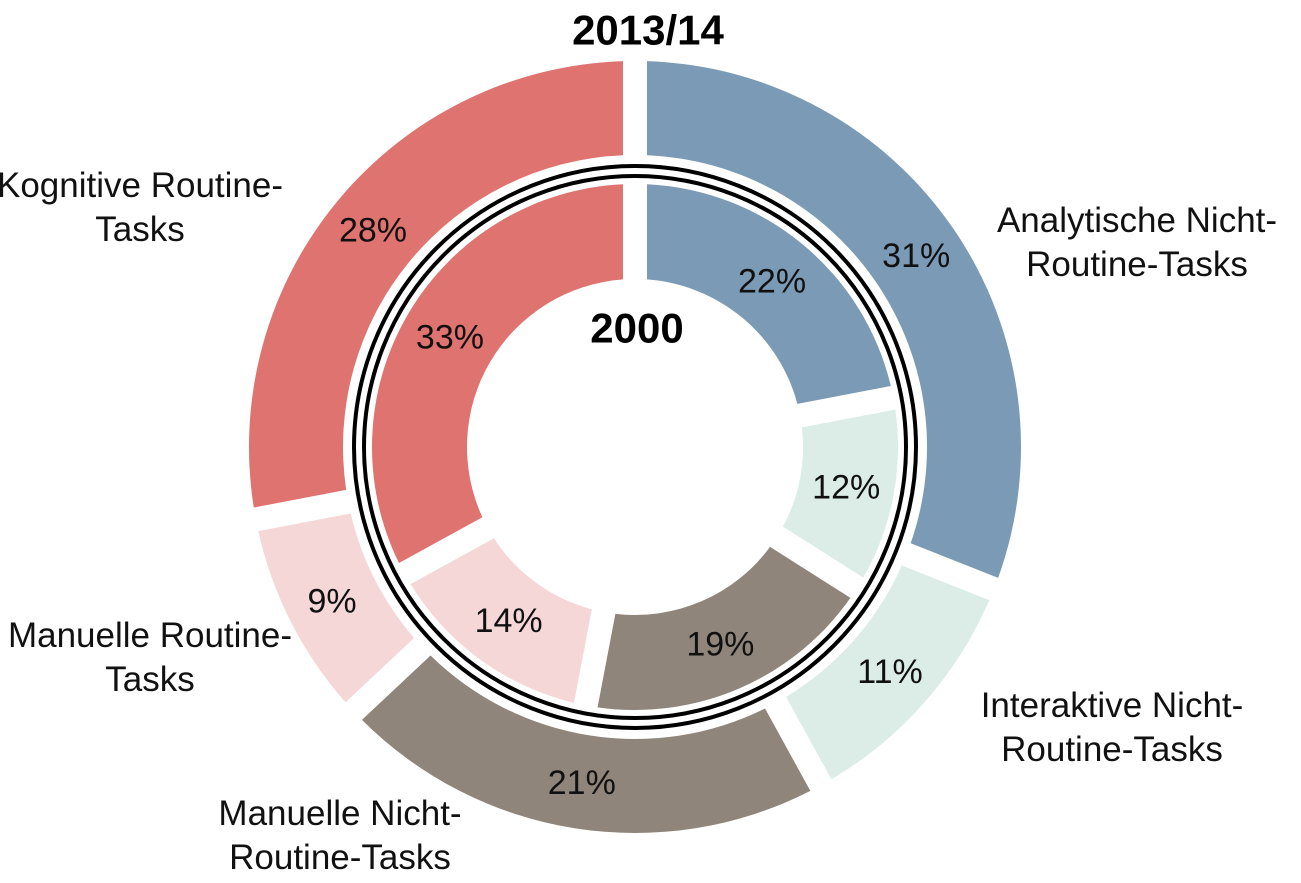  I want to click on value-label: 19%, so click(720, 644).